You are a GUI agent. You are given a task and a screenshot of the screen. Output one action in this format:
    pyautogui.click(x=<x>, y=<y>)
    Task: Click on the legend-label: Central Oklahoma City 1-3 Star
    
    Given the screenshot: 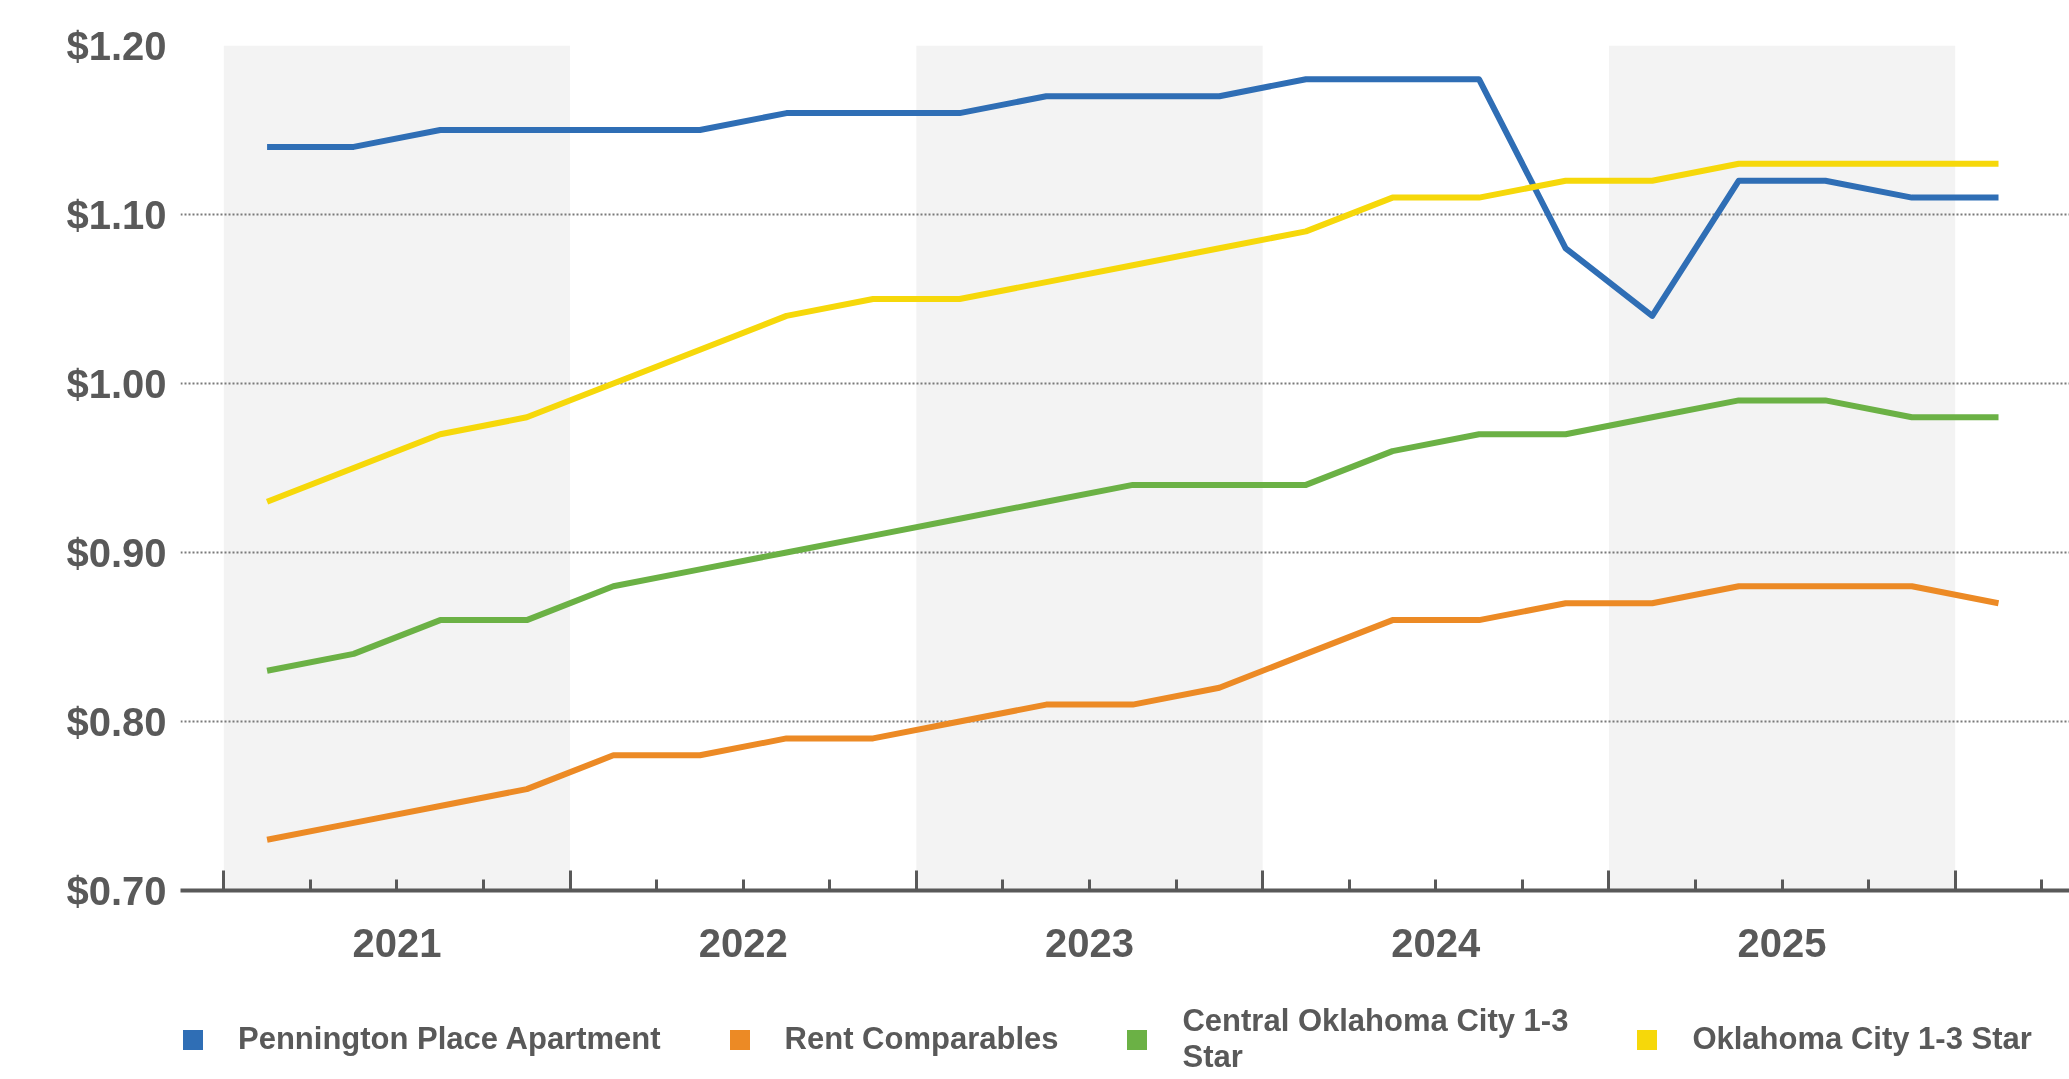 What is the action you would take?
    pyautogui.click(x=1375, y=1039)
    